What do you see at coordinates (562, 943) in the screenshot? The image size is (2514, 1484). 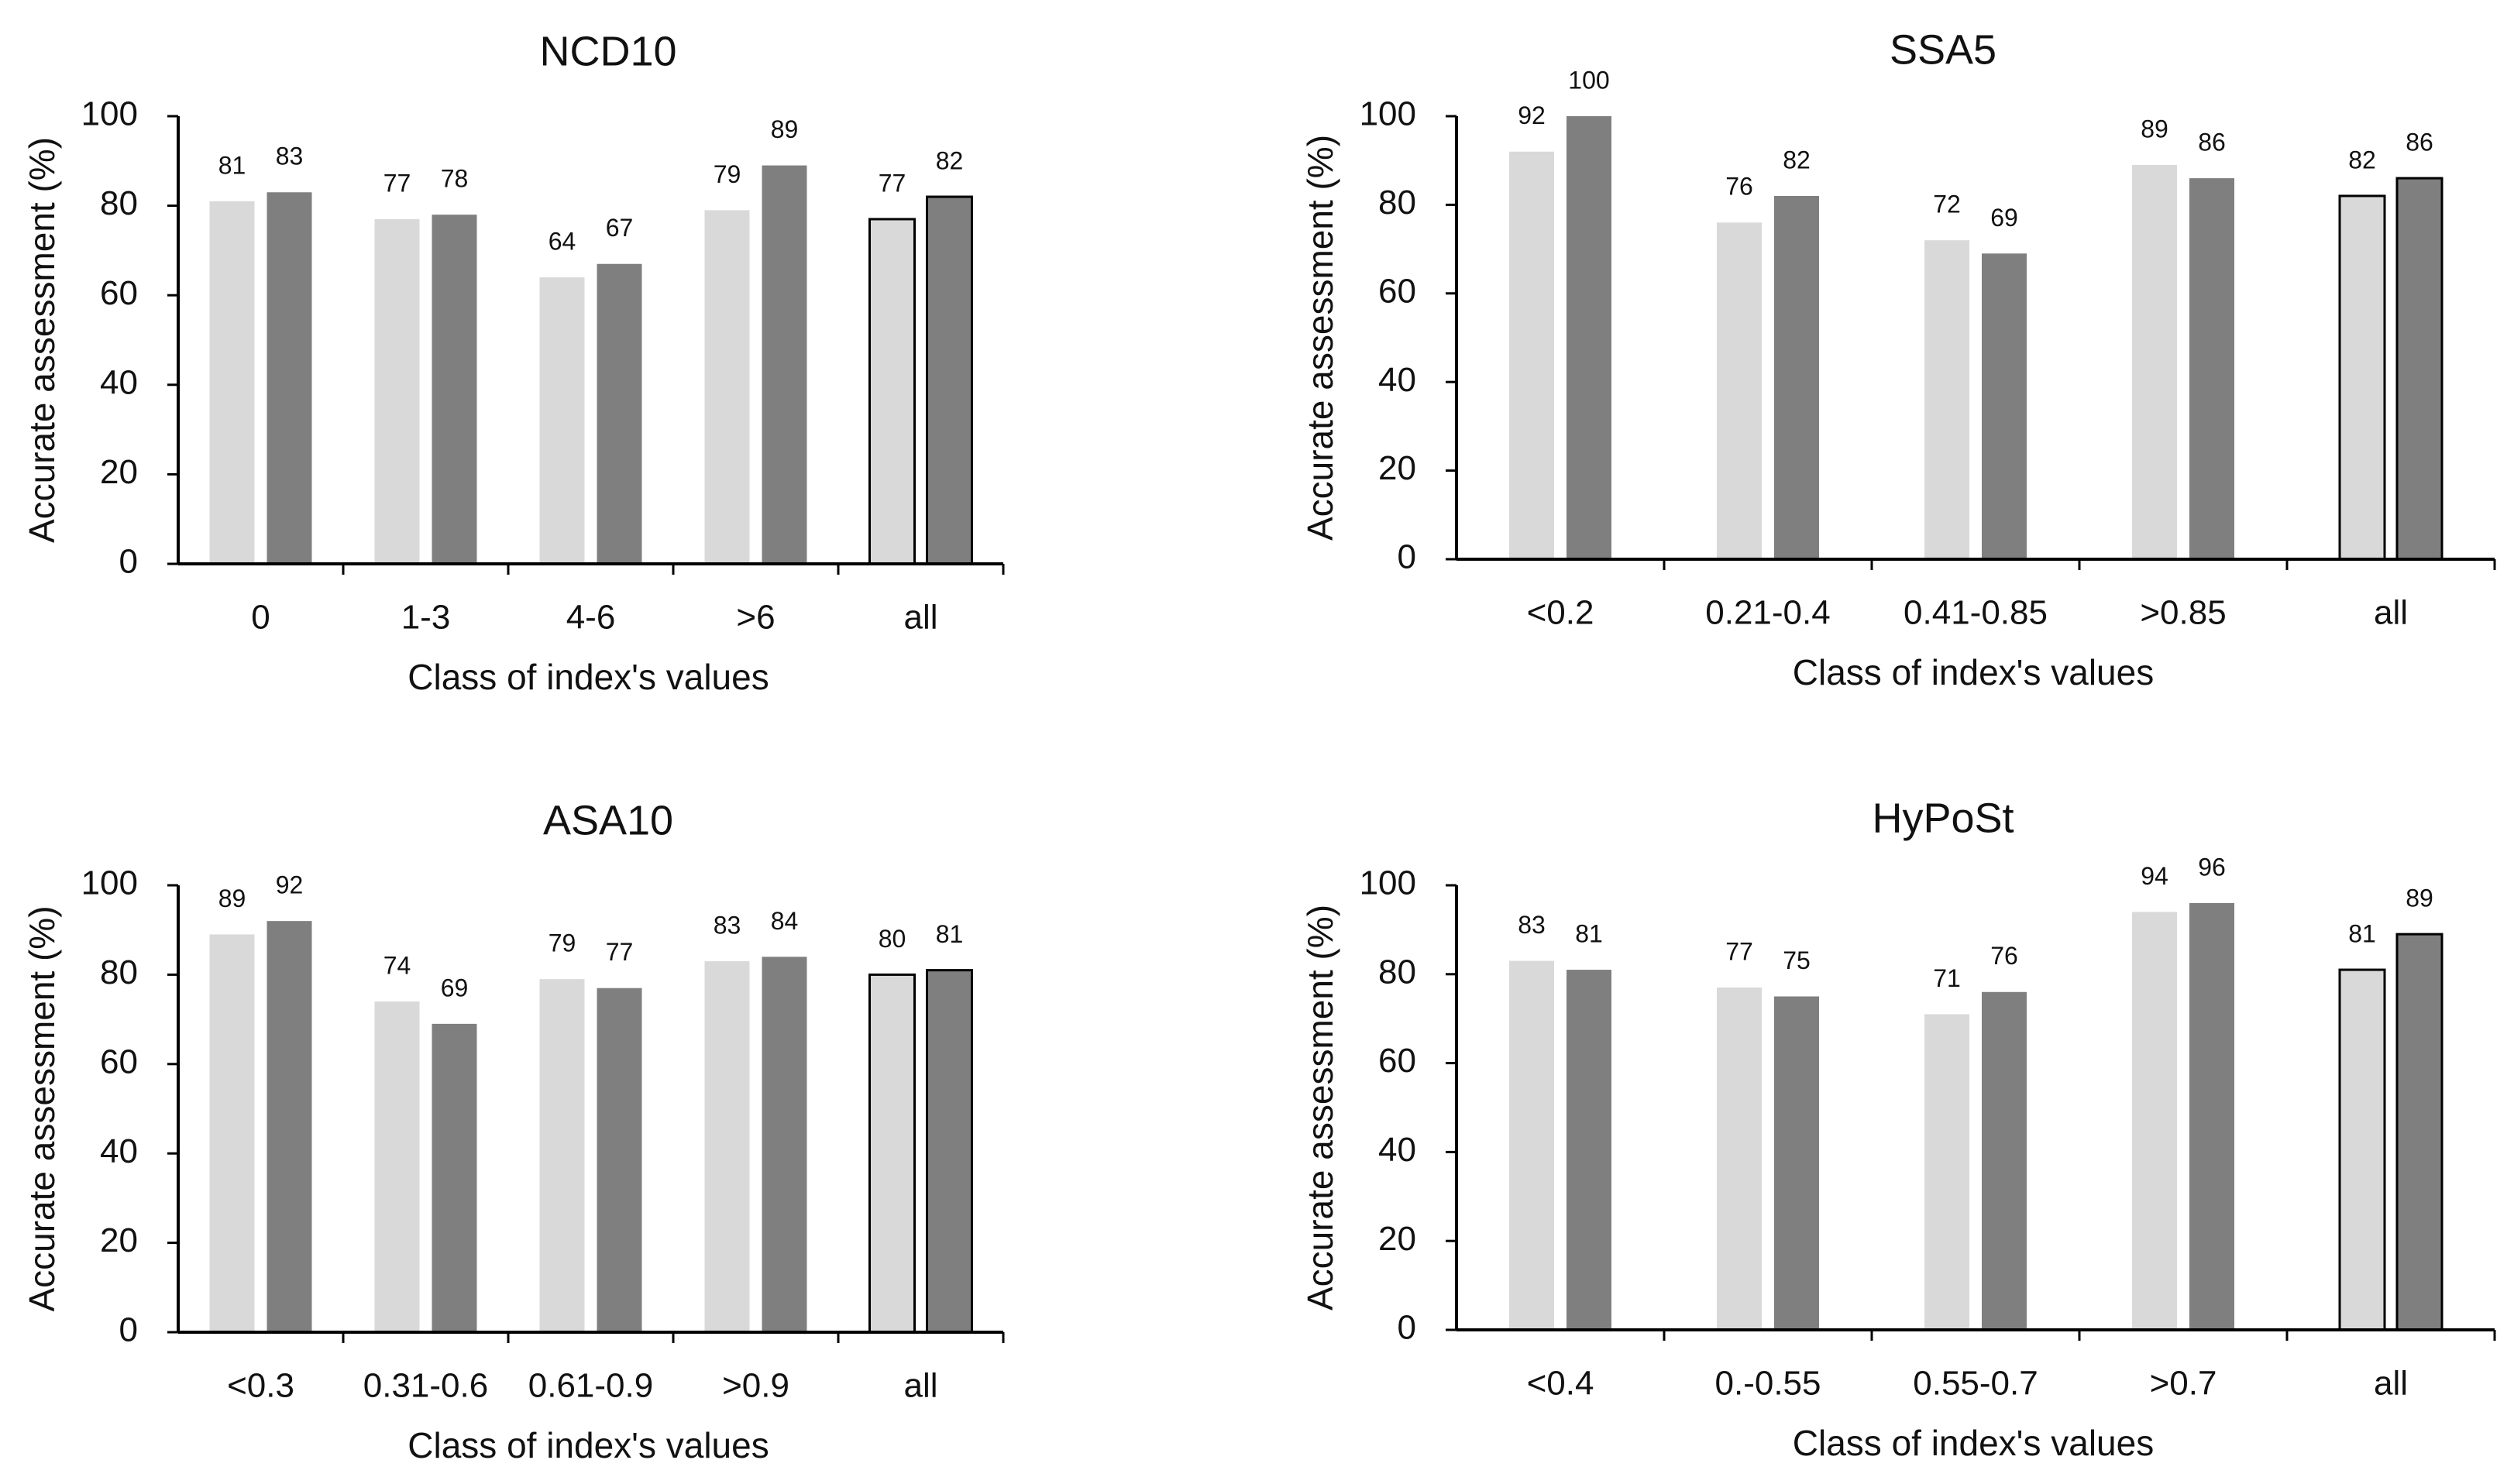 I see `data-label: 79` at bounding box center [562, 943].